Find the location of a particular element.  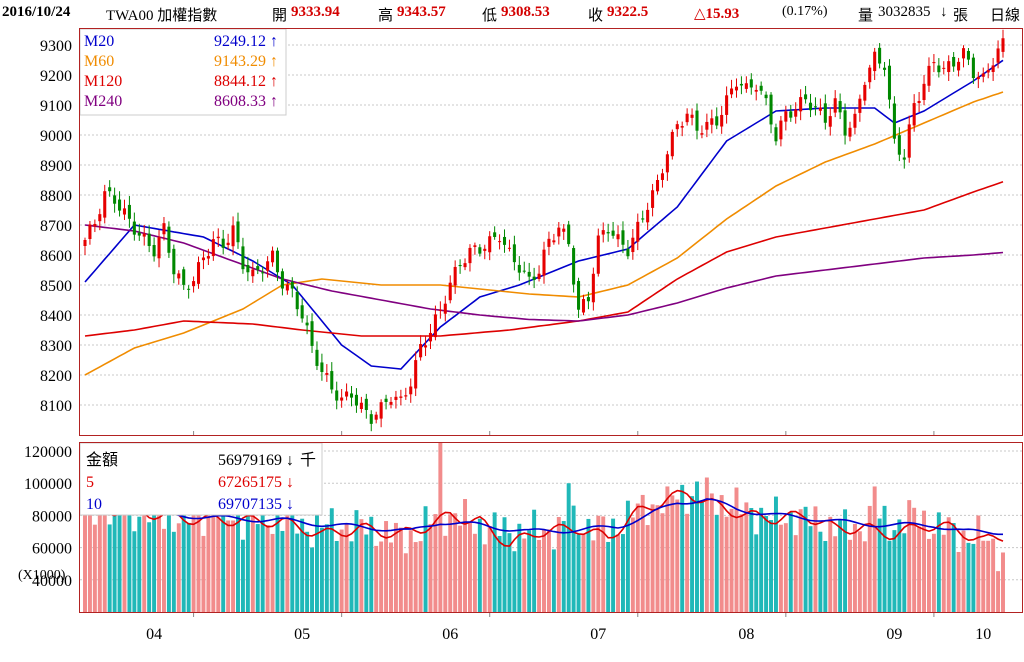

legend-ma-value: 9143.29 is located at coordinates (240, 61).